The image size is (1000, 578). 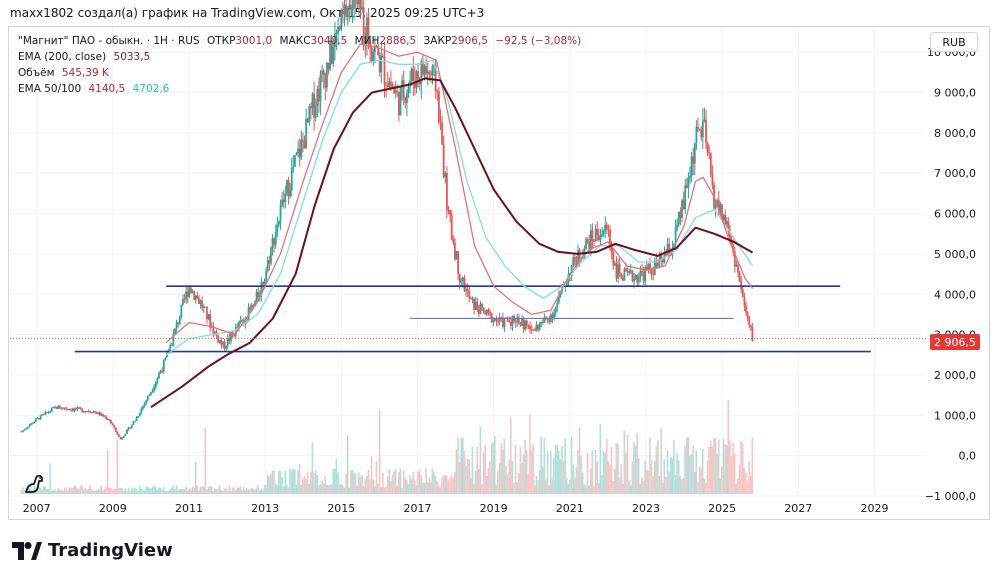 What do you see at coordinates (109, 41) in the screenshot?
I see `symbol-name: "Магнит" ПАО - обыкн. · 1Н · RUS` at bounding box center [109, 41].